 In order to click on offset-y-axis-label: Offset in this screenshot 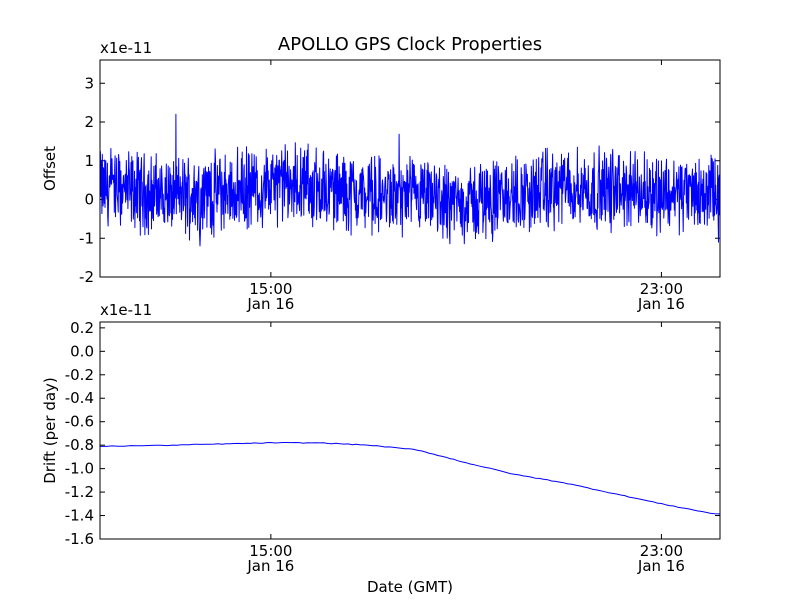, I will do `click(50, 168)`.